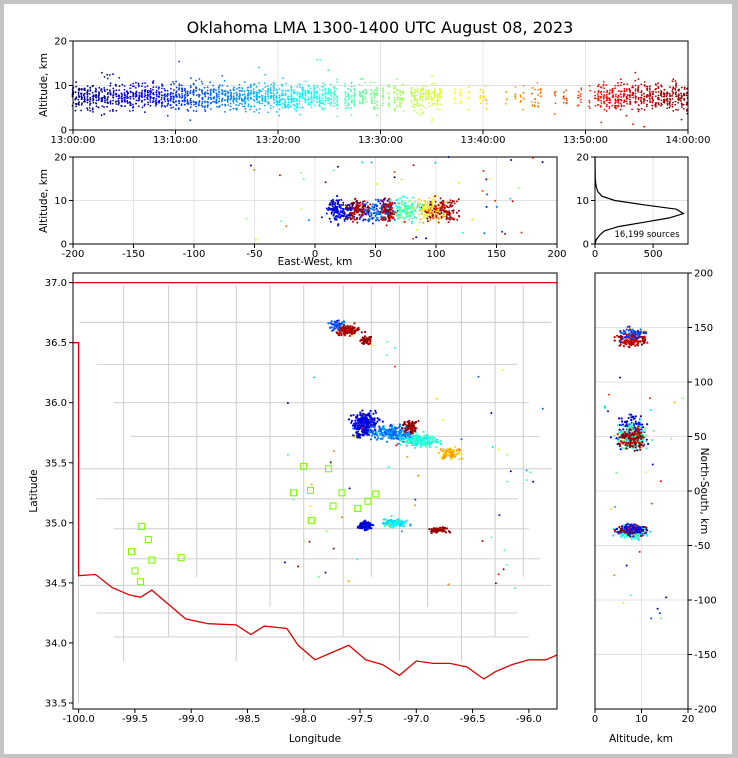  What do you see at coordinates (416, 719) in the screenshot?
I see `lon-xtick-label: -97.0` at bounding box center [416, 719].